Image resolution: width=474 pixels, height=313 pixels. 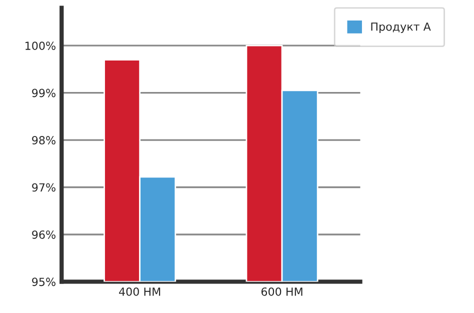 What do you see at coordinates (44, 187) in the screenshot?
I see `y-tick-label: 97%` at bounding box center [44, 187].